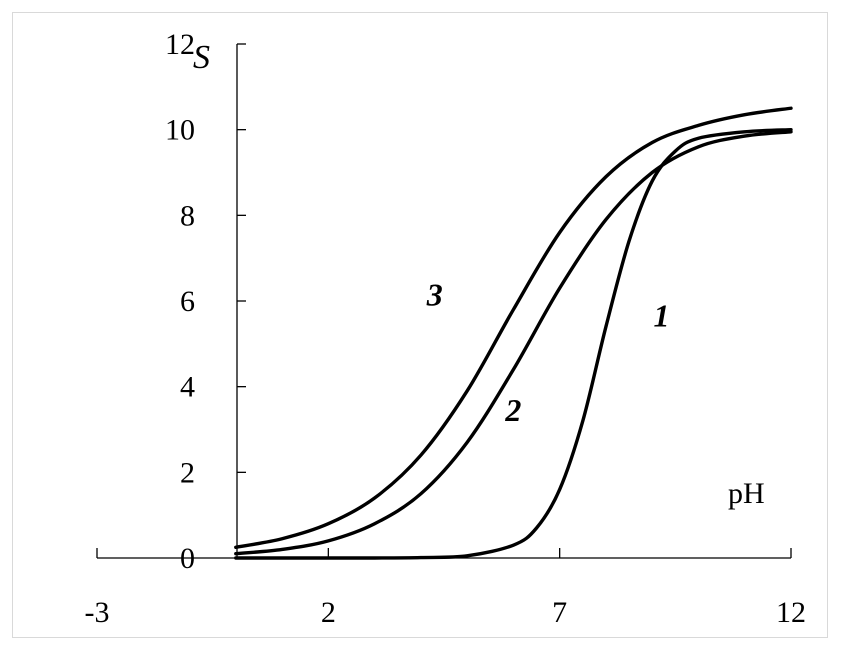 This screenshot has height=652, width=844. Describe the element at coordinates (187, 558) in the screenshot. I see `y-tick-label: 0` at that location.